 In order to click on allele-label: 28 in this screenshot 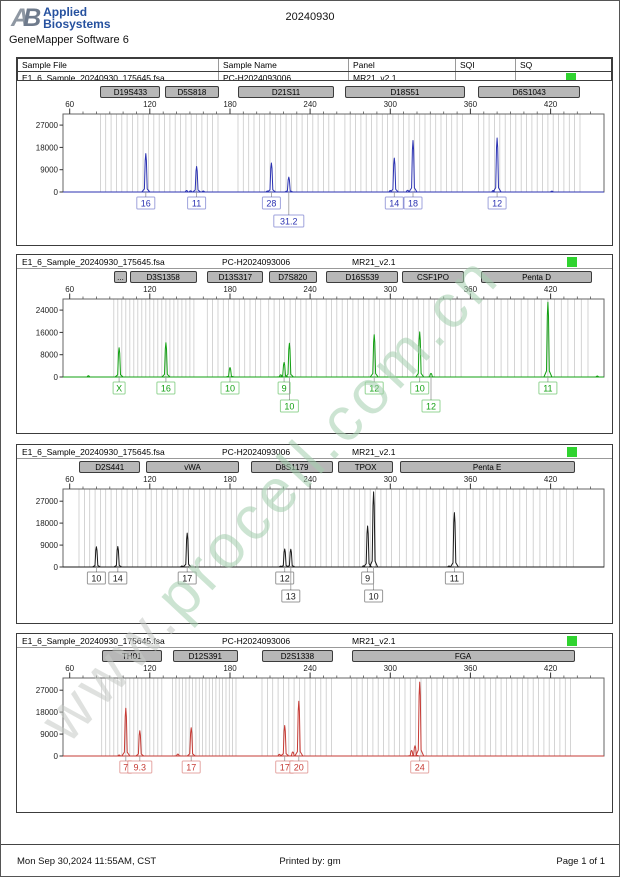, I will do `click(271, 203)`.